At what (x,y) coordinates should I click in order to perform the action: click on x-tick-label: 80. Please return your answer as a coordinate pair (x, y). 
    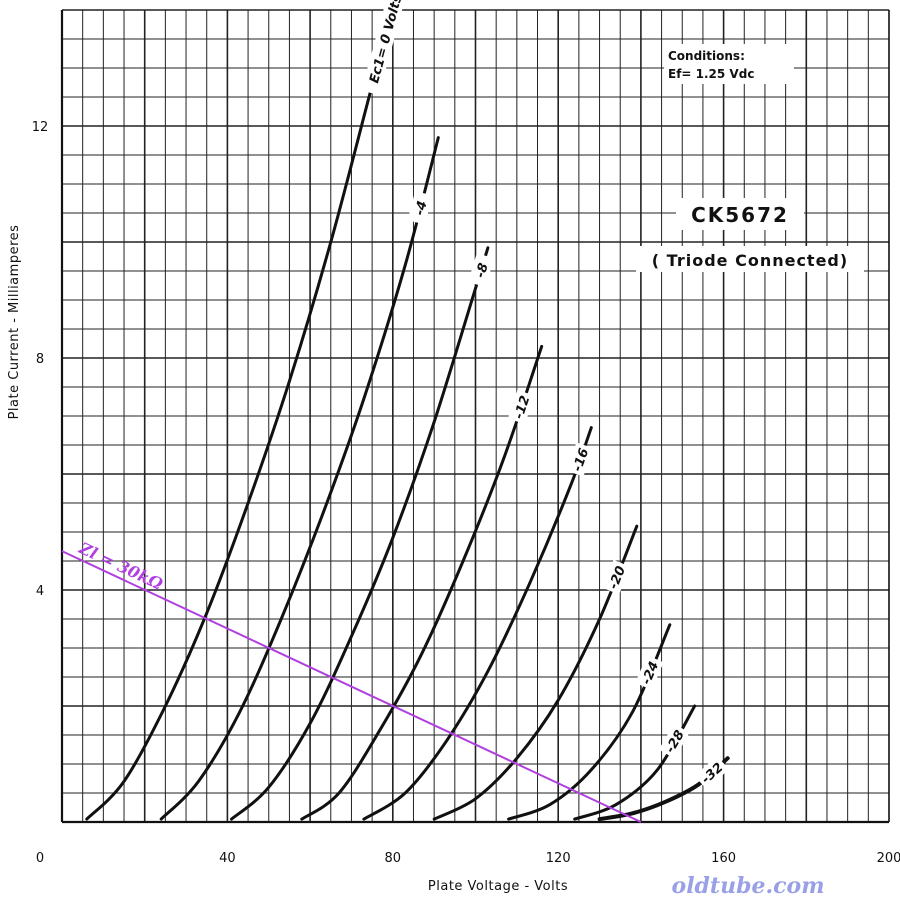
    Looking at the image, I should click on (393, 858).